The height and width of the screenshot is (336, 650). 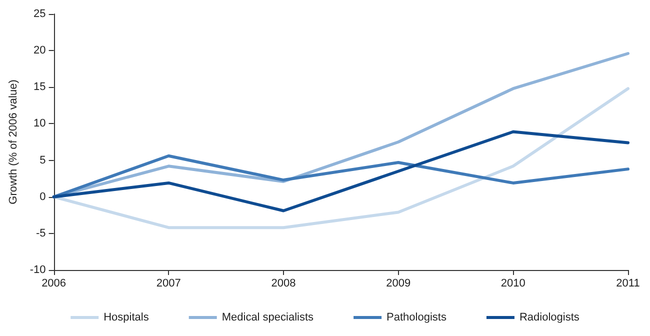 I want to click on x-tick-label: 2011, so click(x=628, y=284).